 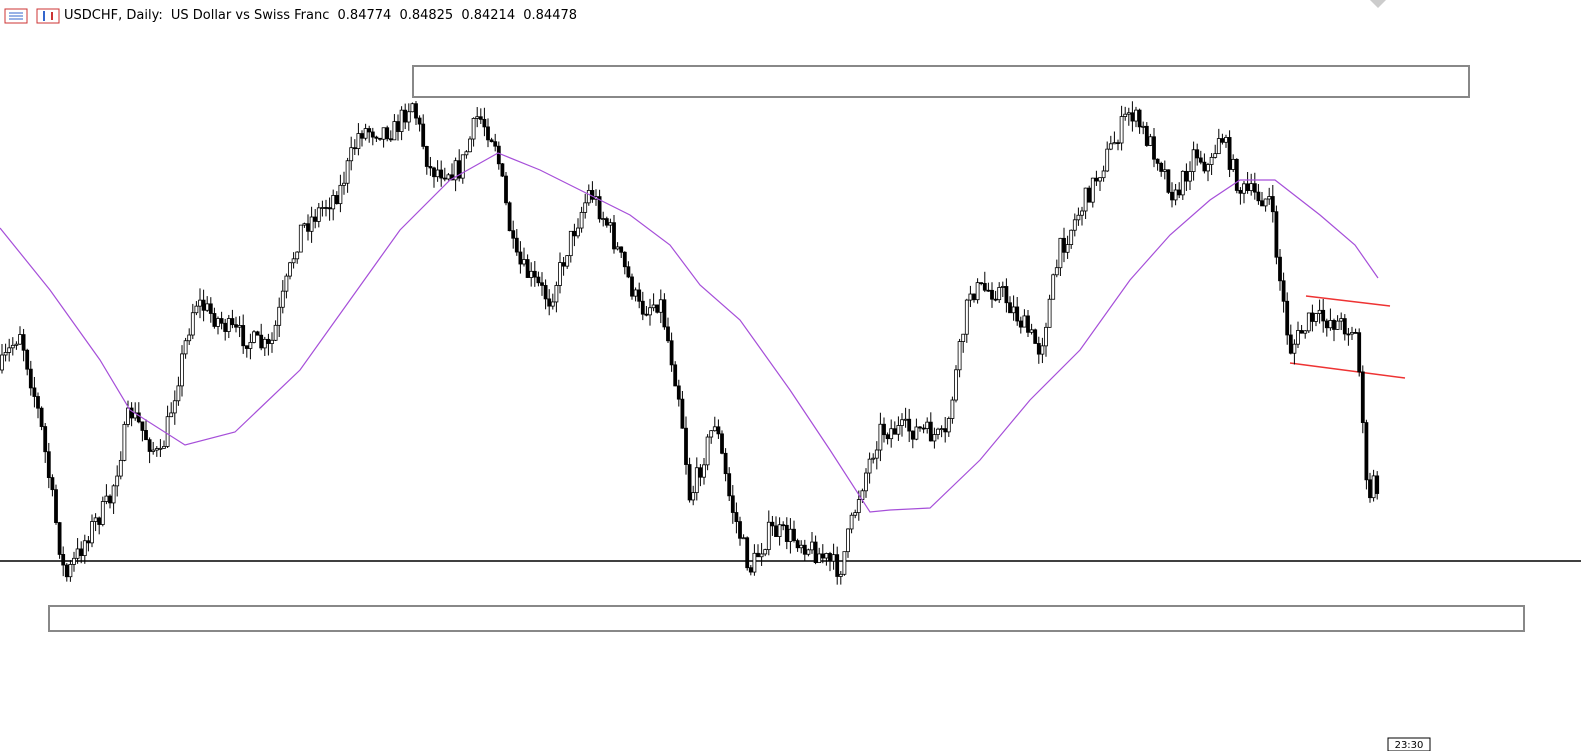 I want to click on ohlc-low: 0.84214, so click(x=488, y=15).